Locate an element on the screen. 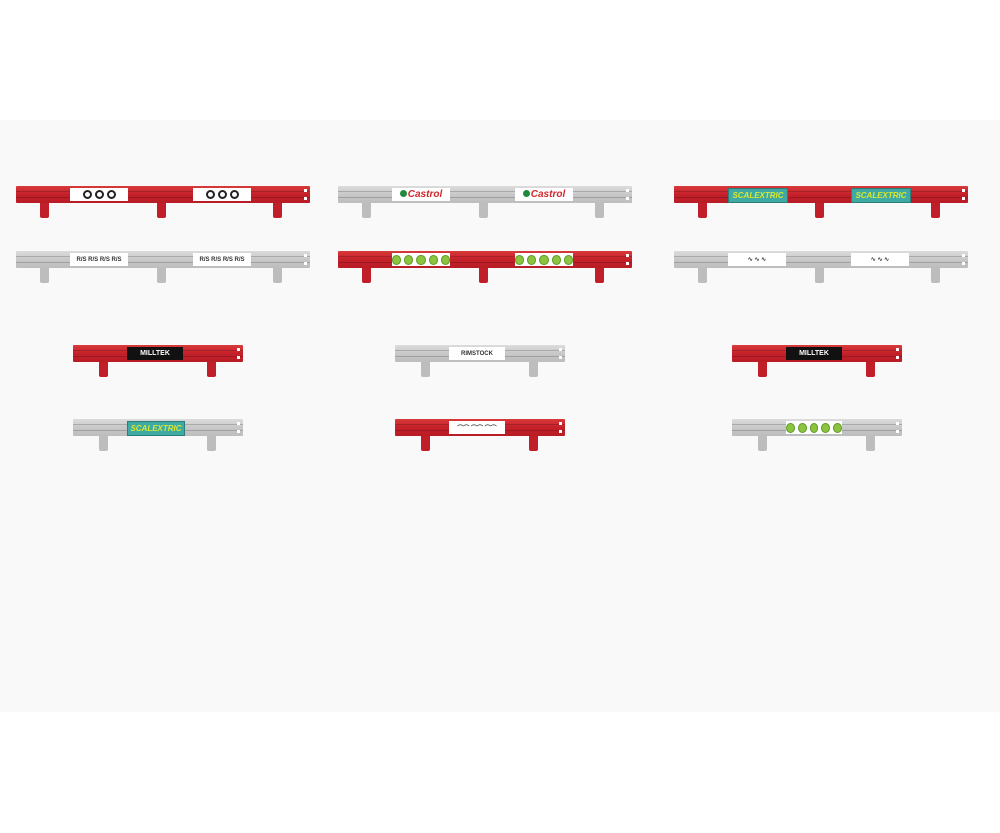 This screenshot has height=833, width=1000. barrier-short-grey-green-dots is located at coordinates (817, 435).